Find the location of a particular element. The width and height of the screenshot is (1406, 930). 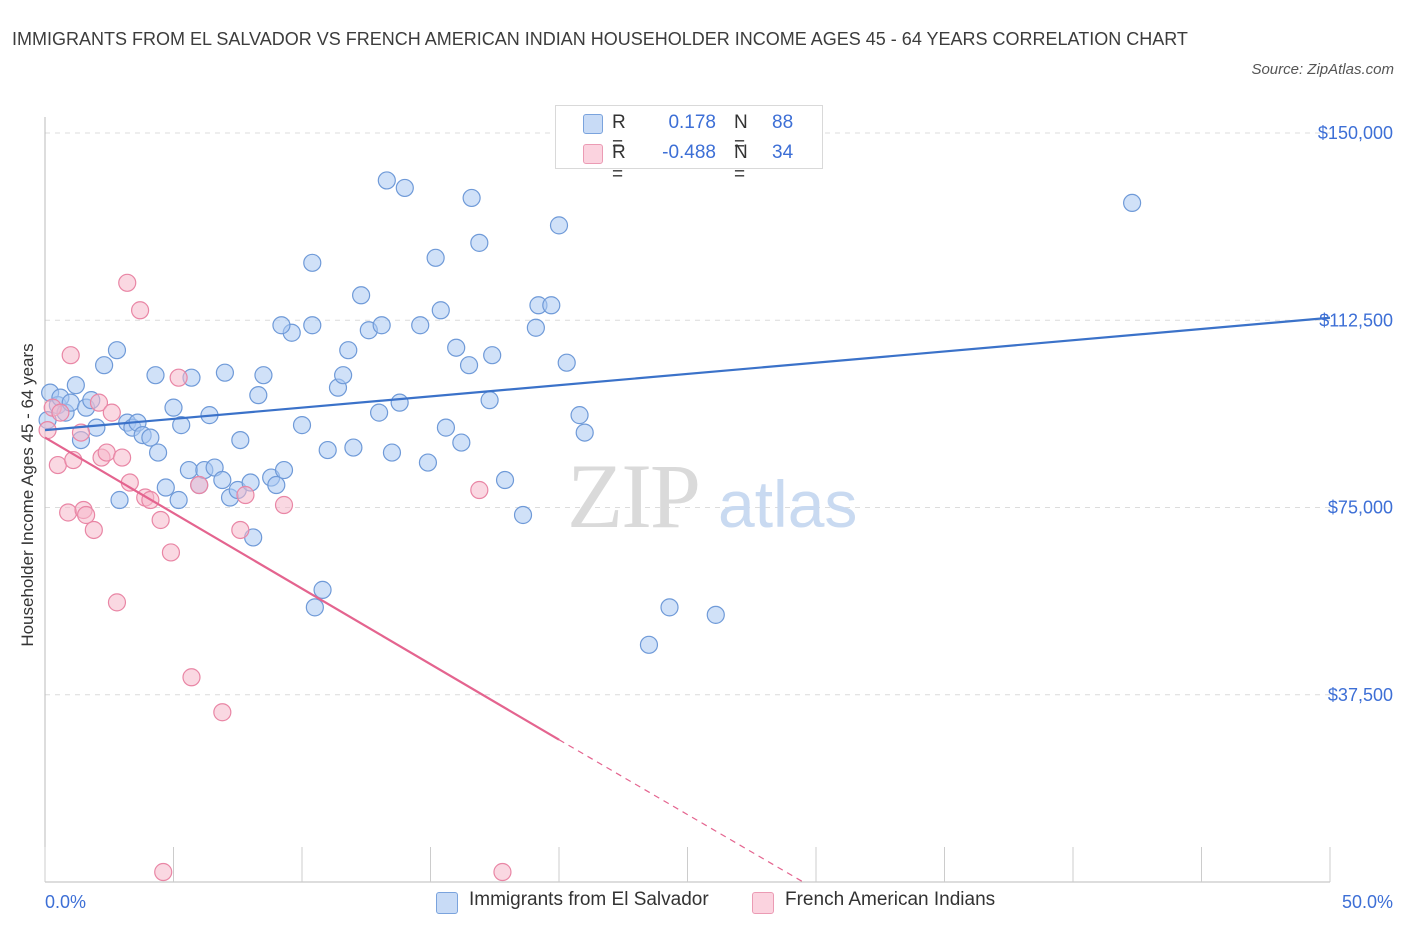

y-tick-label: $150,000 is located at coordinates (1355, 133).